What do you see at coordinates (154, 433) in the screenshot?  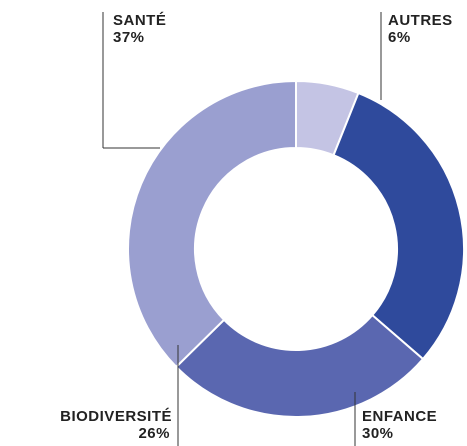 I see `slice-value: 26%` at bounding box center [154, 433].